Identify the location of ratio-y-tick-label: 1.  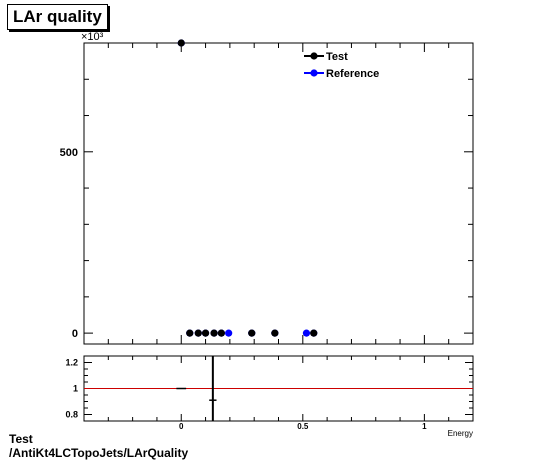
(75, 389).